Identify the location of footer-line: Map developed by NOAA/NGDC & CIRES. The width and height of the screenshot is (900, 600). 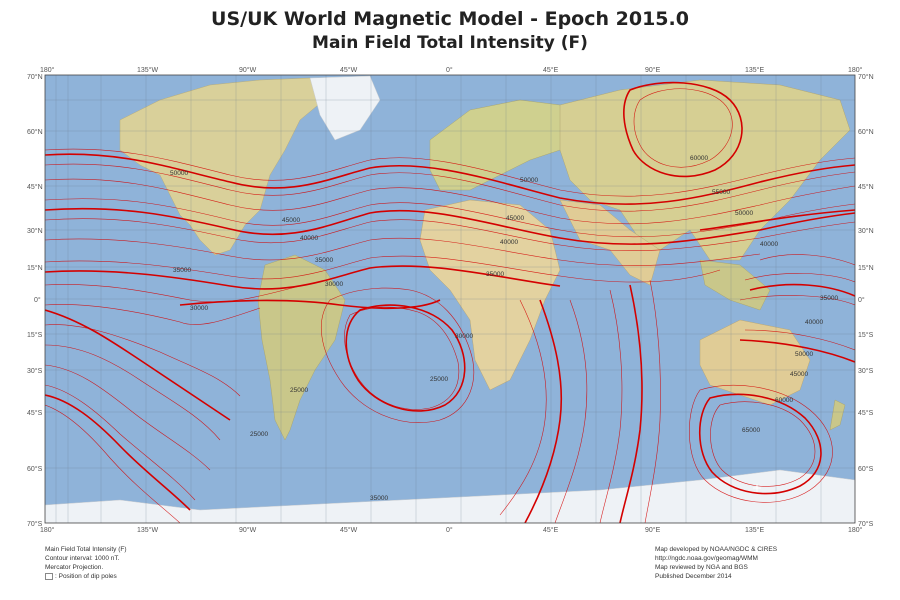
(716, 549).